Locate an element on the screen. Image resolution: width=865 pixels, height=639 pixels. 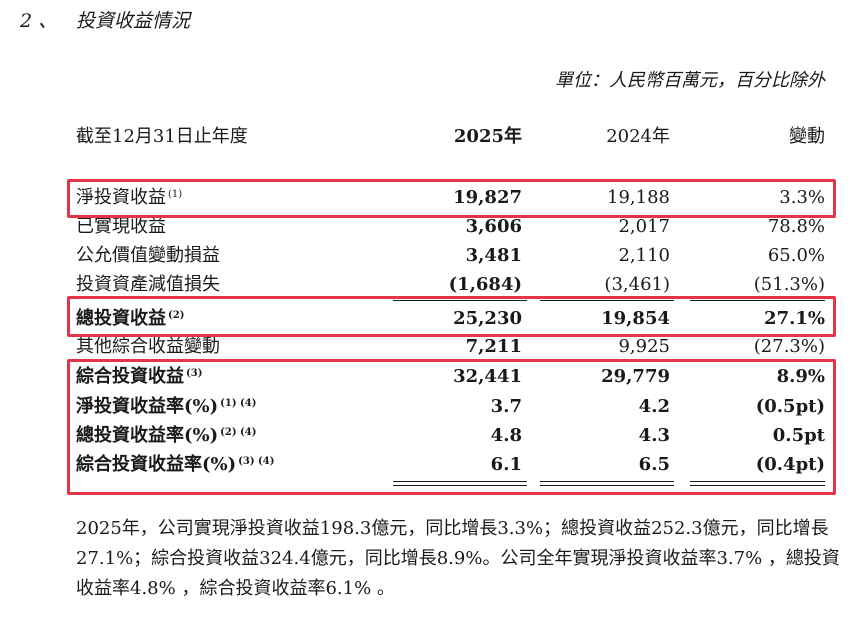
row-label: 總投資收益率(%) is located at coordinates (147, 435).